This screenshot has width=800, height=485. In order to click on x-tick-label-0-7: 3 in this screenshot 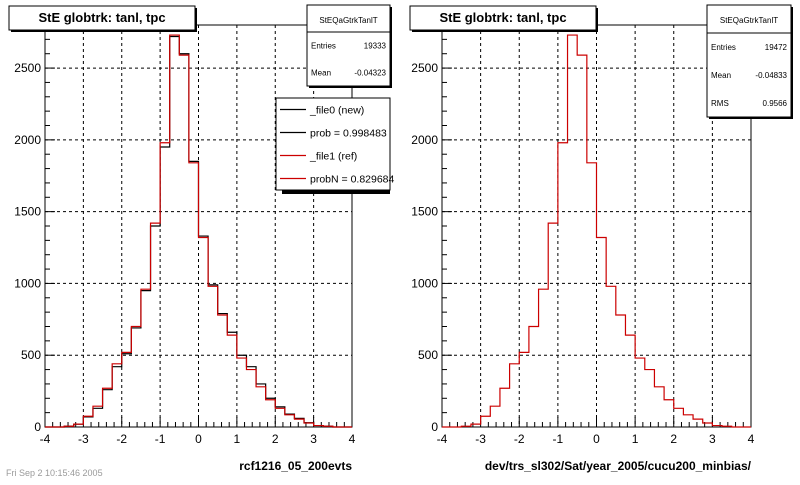, I will do `click(313, 439)`.